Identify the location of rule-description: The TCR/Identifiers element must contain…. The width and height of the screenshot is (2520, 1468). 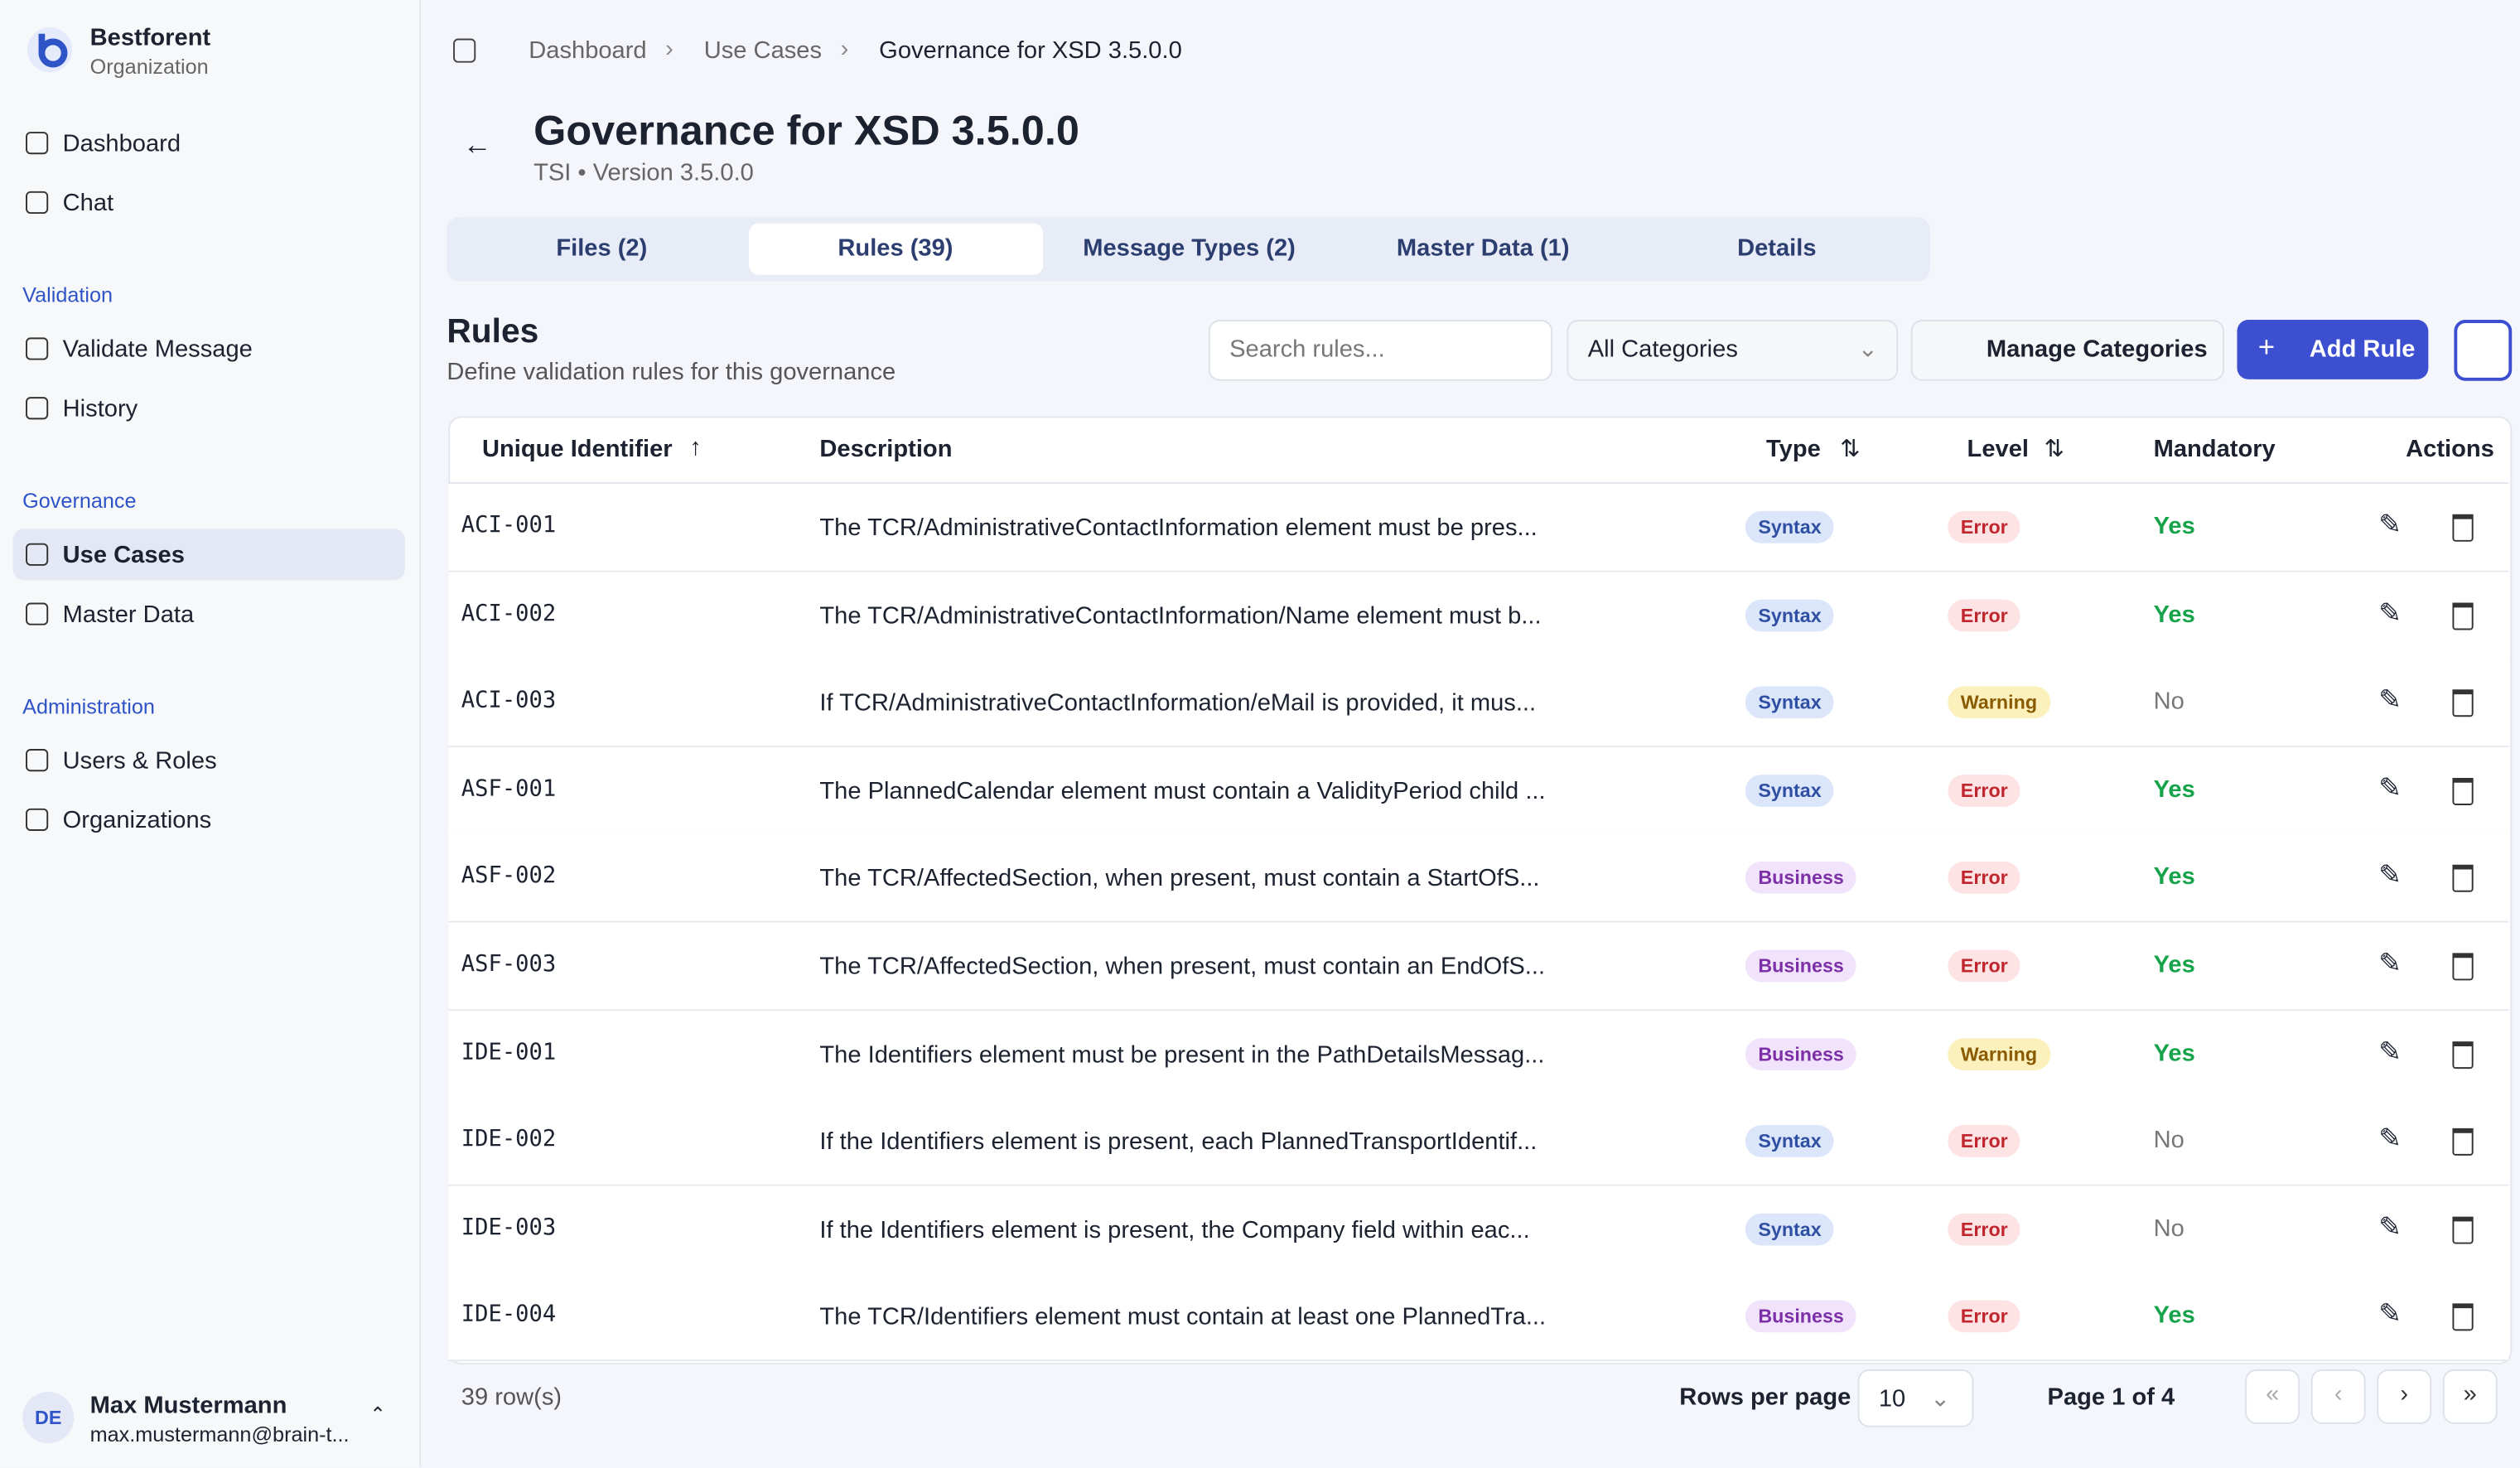
(1183, 1318).